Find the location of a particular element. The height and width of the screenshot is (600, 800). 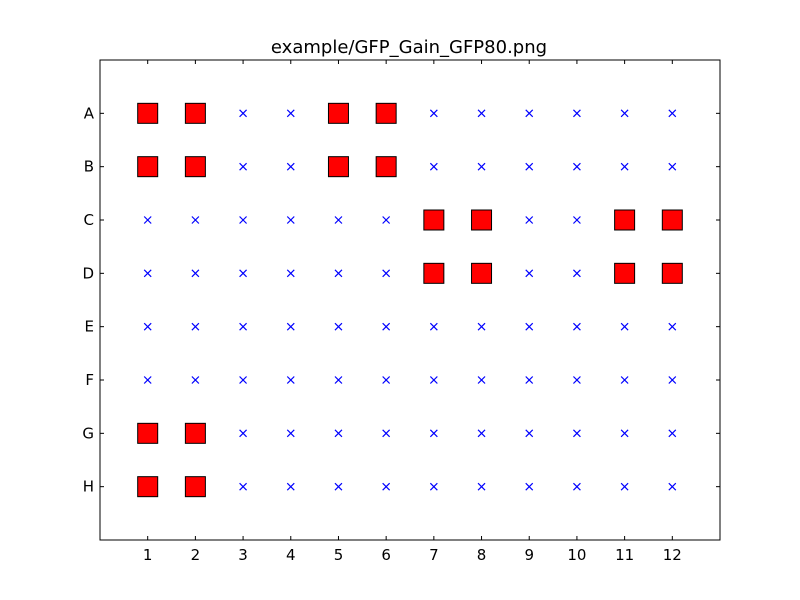

miss-x-F5 is located at coordinates (338, 380).